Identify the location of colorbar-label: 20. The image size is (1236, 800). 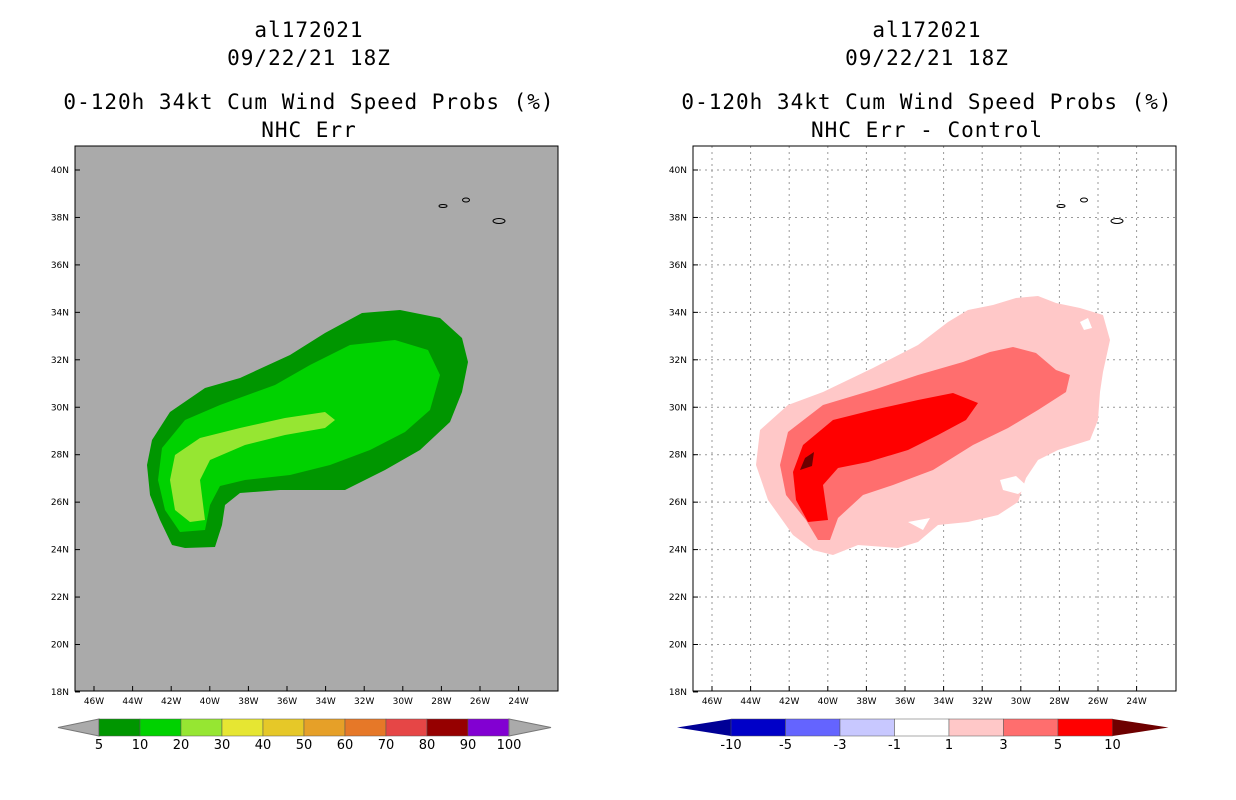
(181, 745).